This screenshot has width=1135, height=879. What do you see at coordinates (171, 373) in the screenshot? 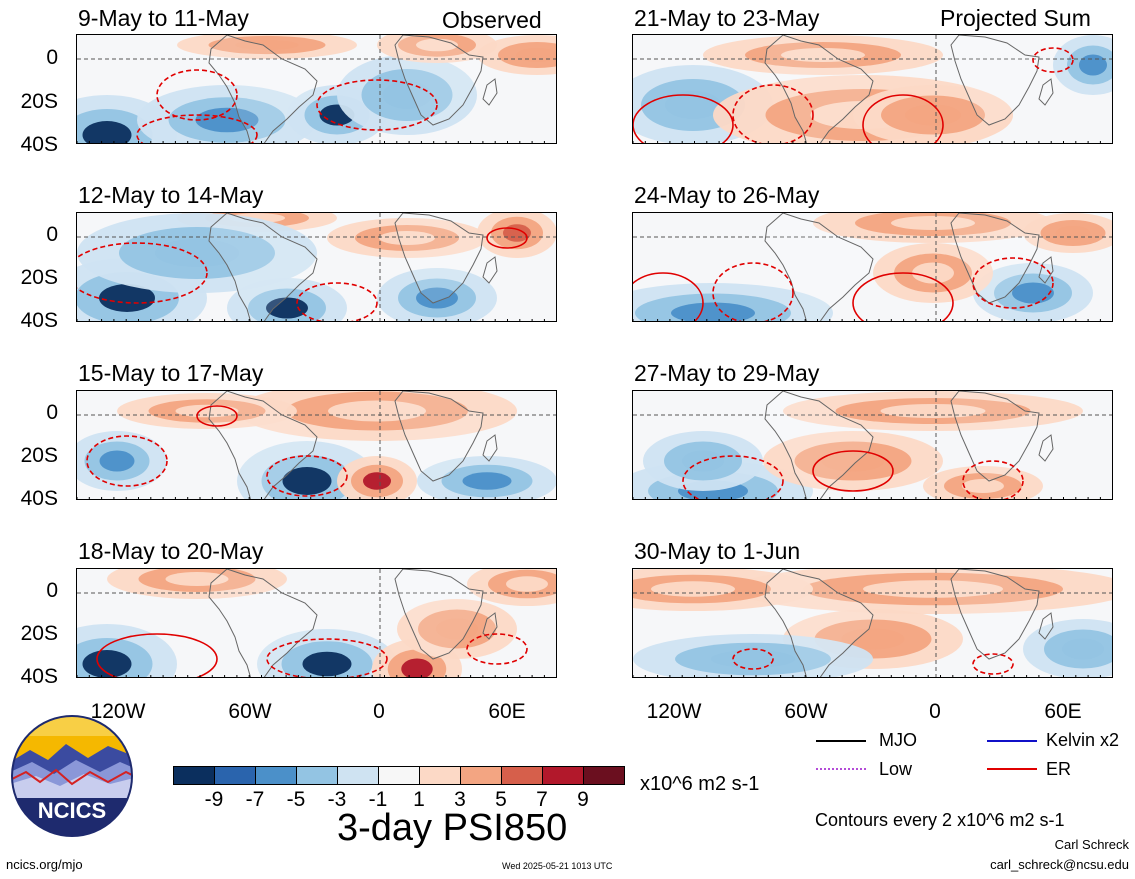
I see `panel-title-left-3: 15-May to 17-May` at bounding box center [171, 373].